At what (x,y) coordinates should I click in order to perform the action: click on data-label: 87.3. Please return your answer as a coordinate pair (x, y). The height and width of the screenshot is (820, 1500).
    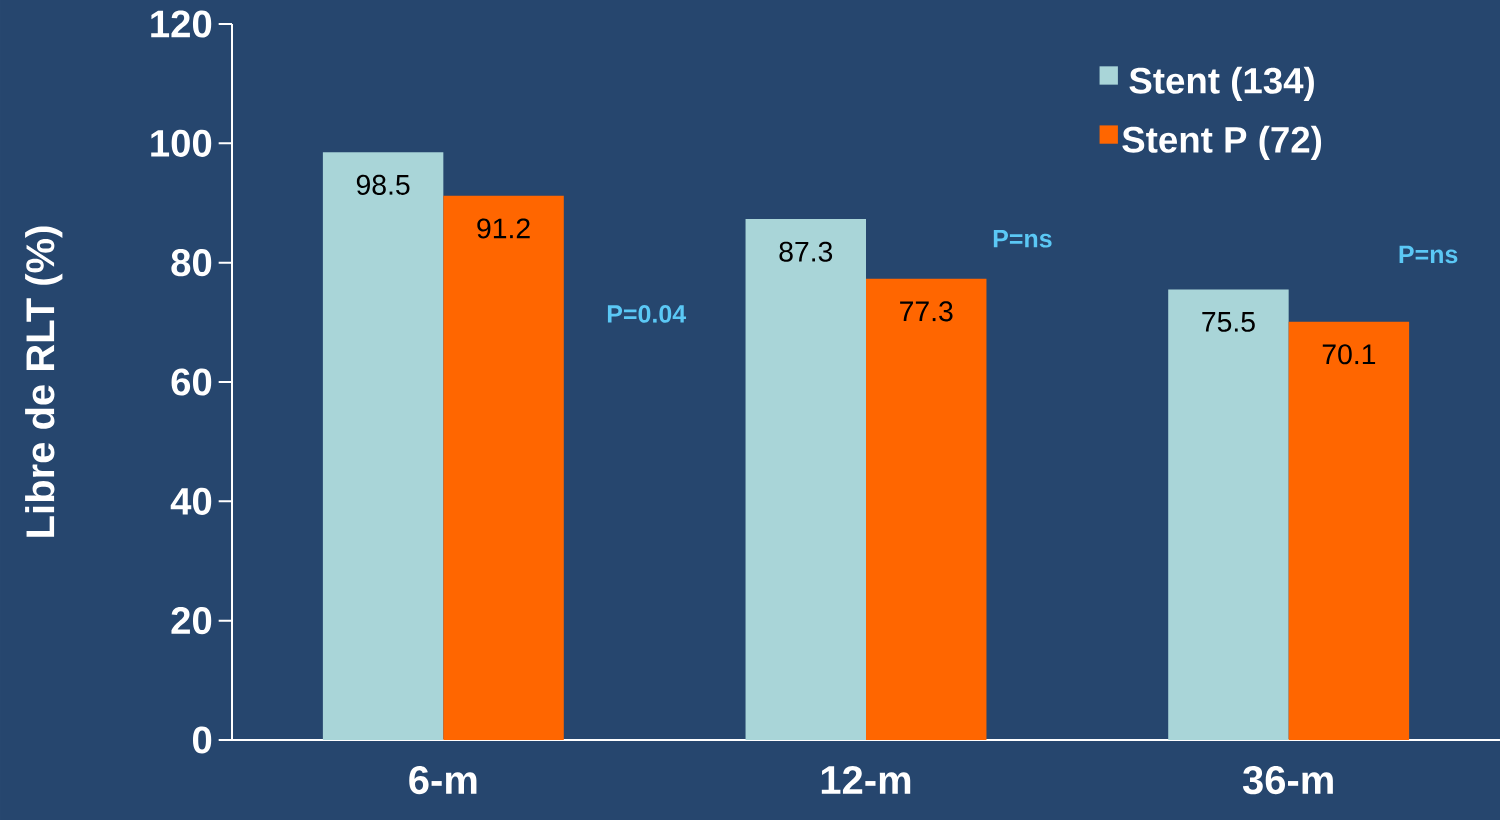
    Looking at the image, I should click on (806, 251).